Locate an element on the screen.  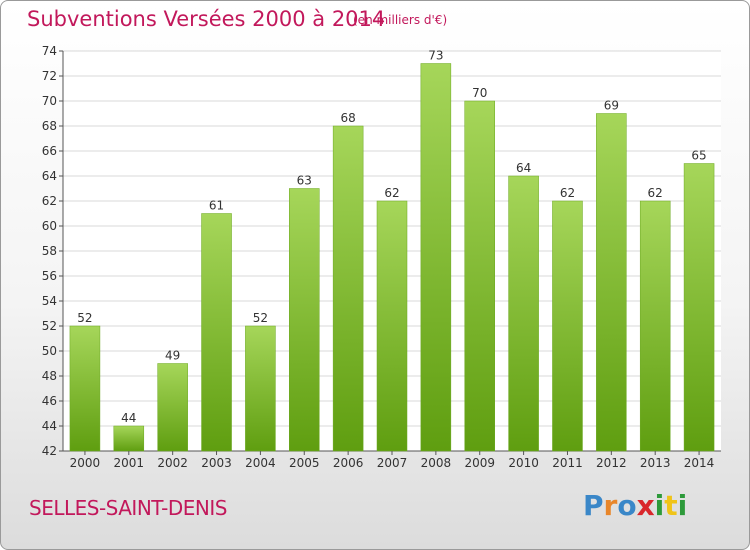
x-tick-label: 2005 is located at coordinates (304, 463).